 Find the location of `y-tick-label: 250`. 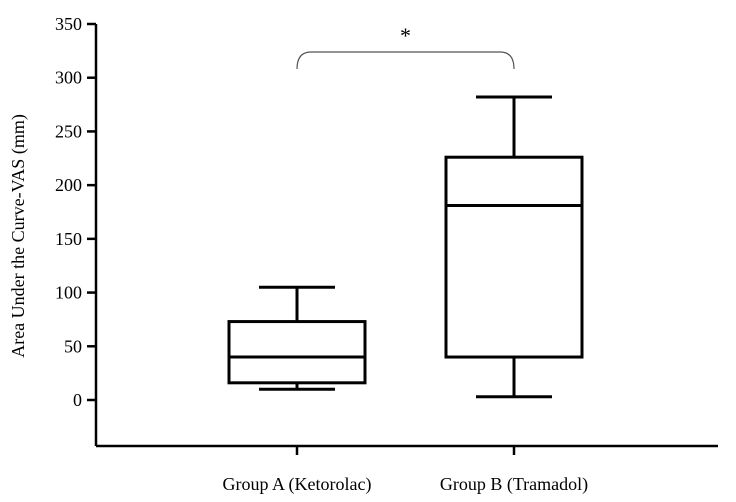

y-tick-label: 250 is located at coordinates (68, 131).